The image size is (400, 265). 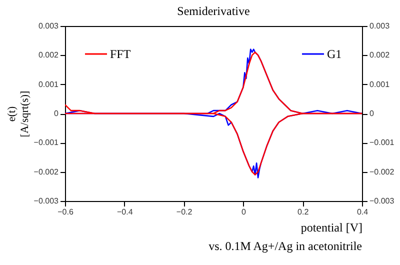 What do you see at coordinates (285, 246) in the screenshot?
I see `text: vs. 0.1M Ag+/Ag in acetonitrile` at bounding box center [285, 246].